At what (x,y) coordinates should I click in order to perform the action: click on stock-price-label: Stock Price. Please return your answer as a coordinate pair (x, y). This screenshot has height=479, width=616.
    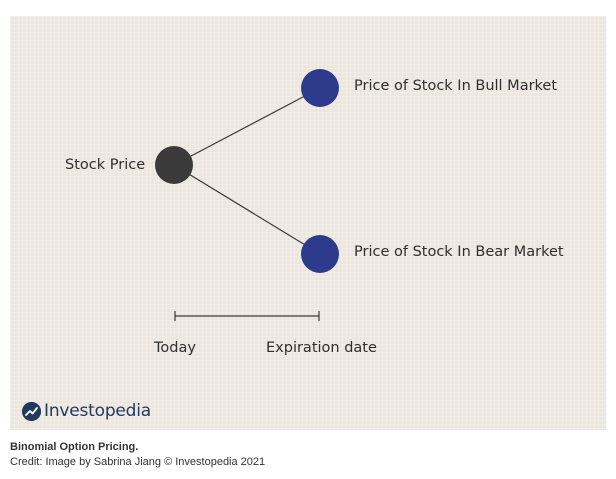
    Looking at the image, I should click on (105, 165).